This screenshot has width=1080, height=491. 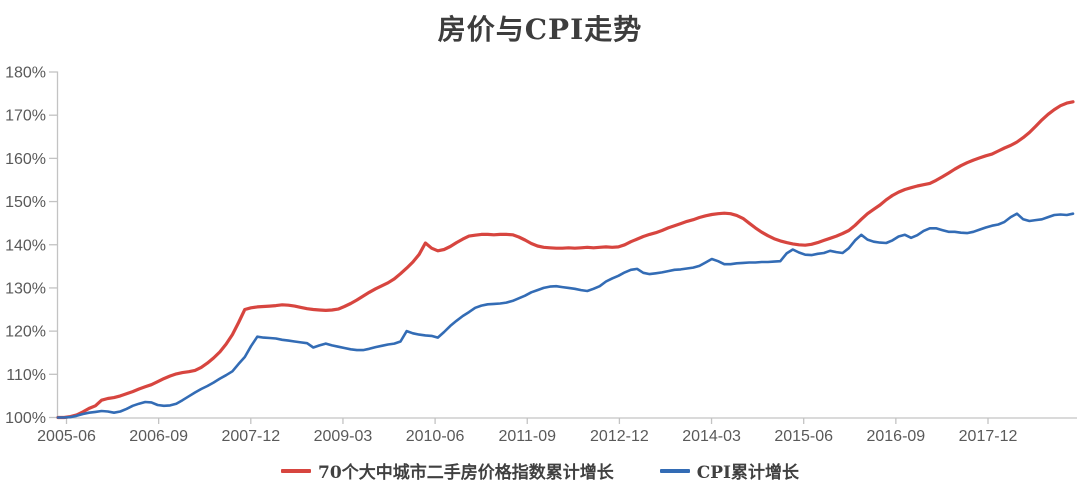 I want to click on chart-title: 房价与CPI走势, so click(x=540, y=29).